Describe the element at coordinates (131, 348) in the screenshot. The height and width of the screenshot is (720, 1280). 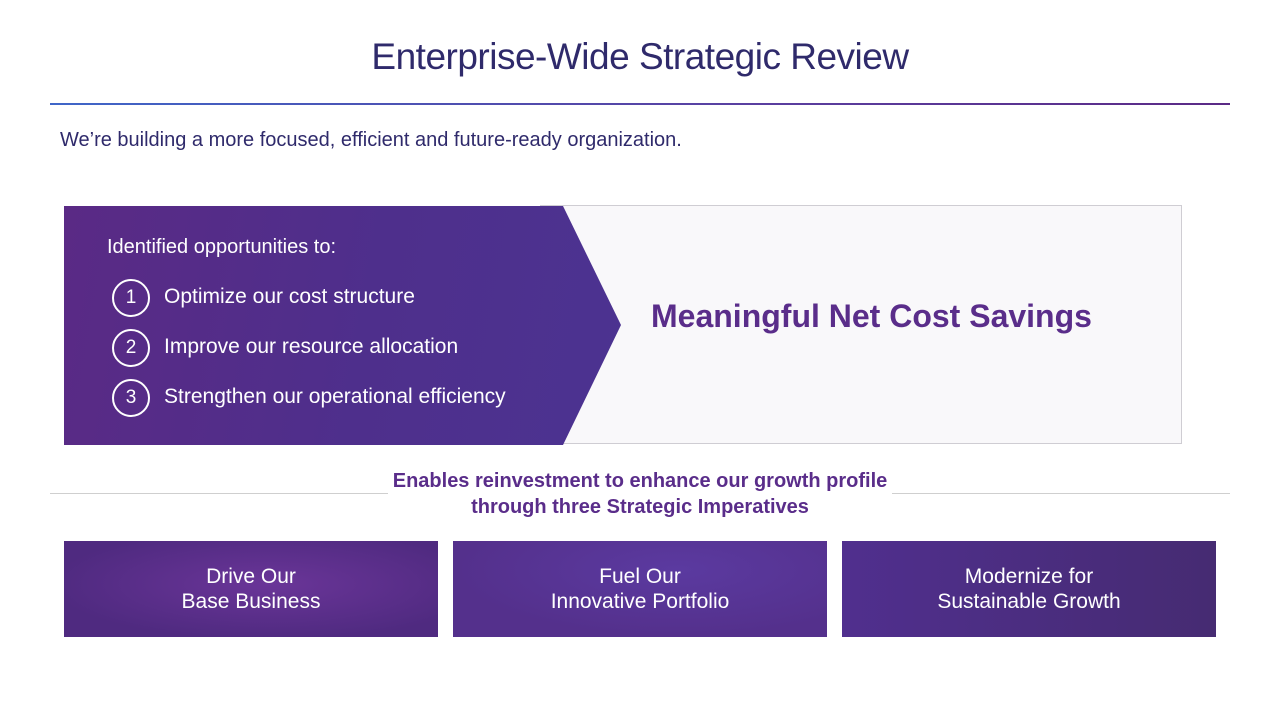
I see `number-circle-icon: 2` at that location.